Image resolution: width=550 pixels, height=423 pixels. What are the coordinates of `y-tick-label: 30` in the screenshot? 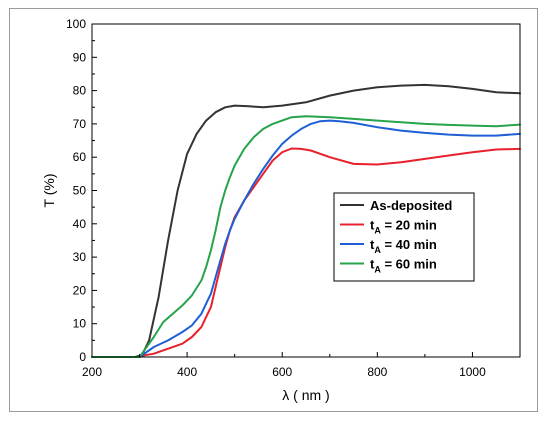 It's located at (80, 257).